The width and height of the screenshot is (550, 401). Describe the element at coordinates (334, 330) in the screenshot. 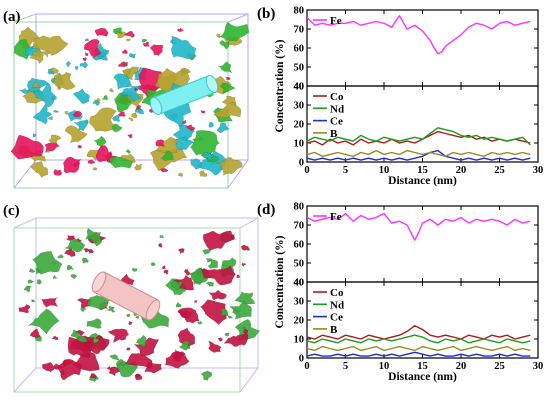

I see `legend-label: B` at that location.